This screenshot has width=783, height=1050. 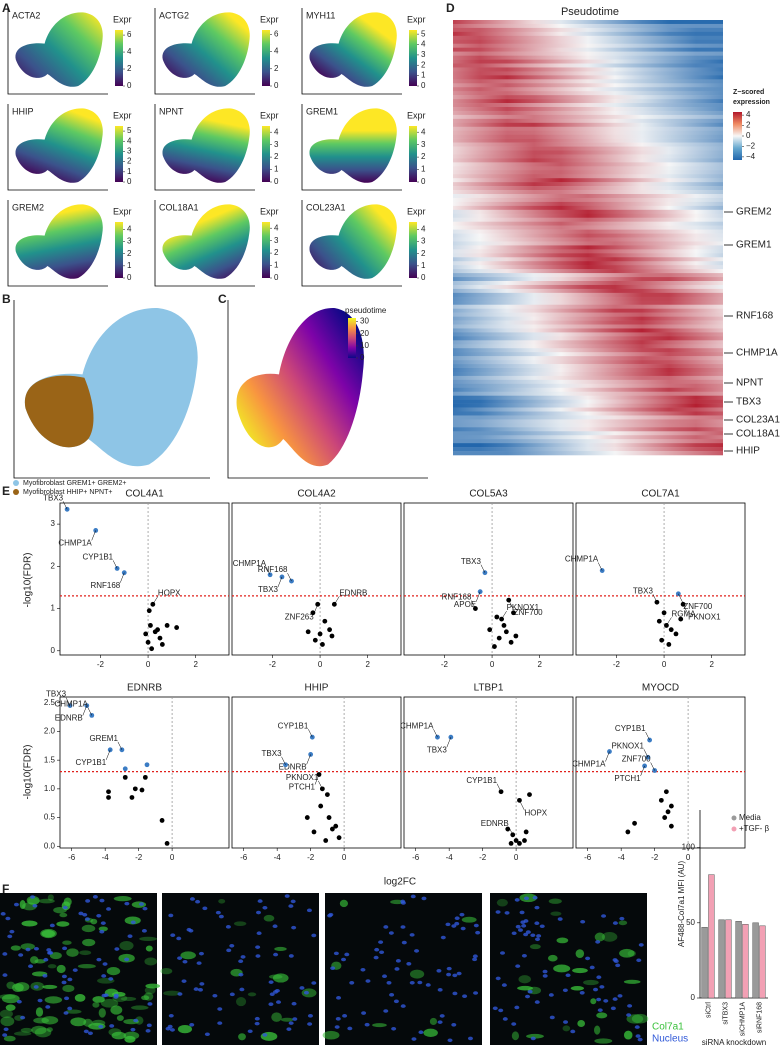 I want to click on point-label: RGMA, so click(x=683, y=614).